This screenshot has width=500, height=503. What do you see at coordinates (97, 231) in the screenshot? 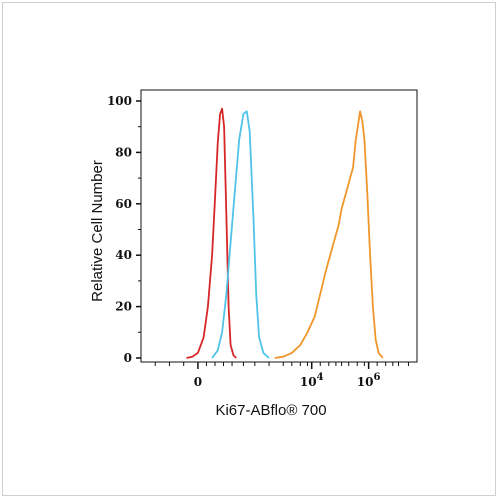
I see `y-axis-title: Relative Cell Number` at bounding box center [97, 231].